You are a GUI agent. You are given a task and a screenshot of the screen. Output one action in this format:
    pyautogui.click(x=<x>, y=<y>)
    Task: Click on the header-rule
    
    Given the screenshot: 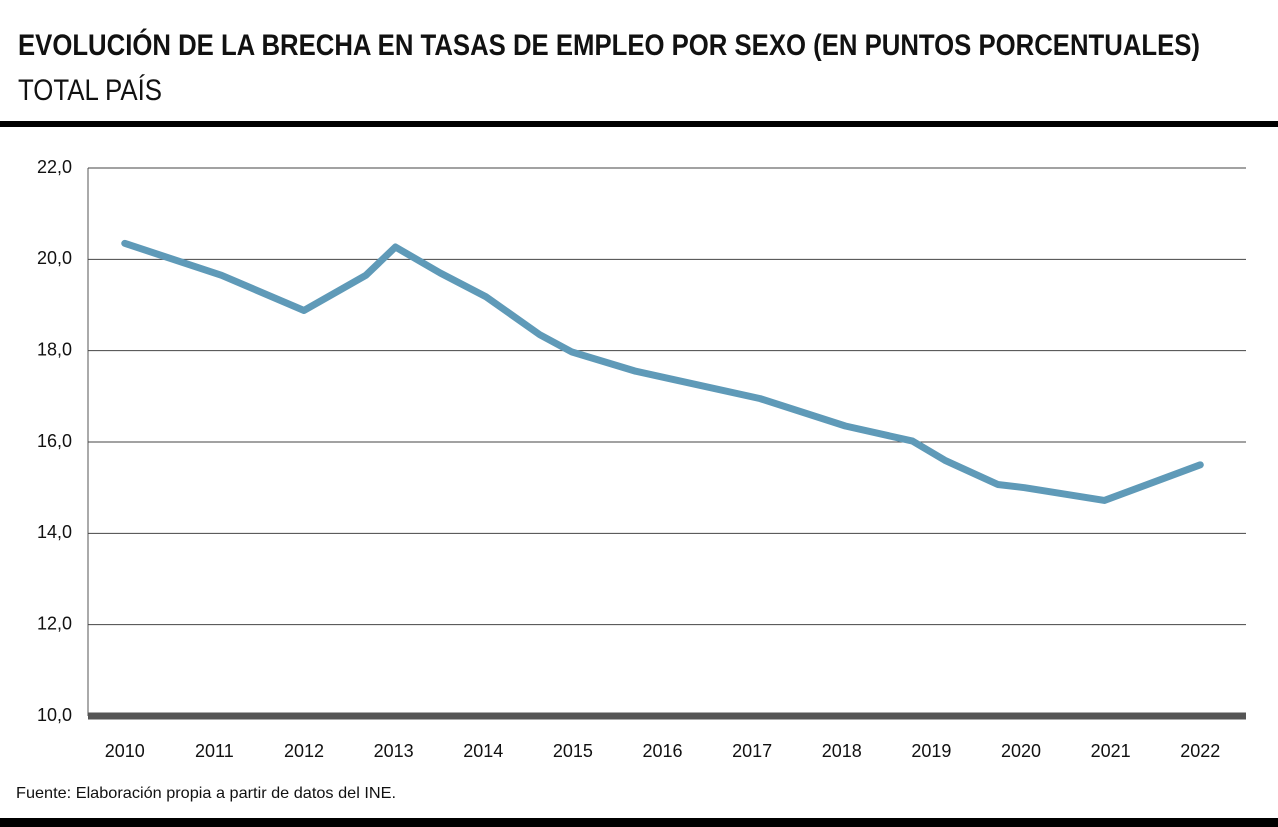 What is the action you would take?
    pyautogui.click(x=639, y=124)
    